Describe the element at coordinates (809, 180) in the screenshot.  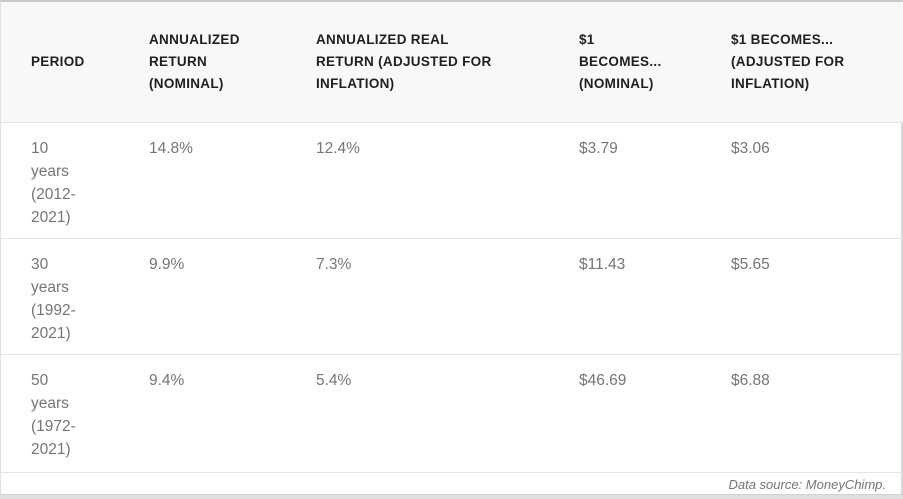
I see `cell-dollar-becomes-inflation: $3.06` at that location.